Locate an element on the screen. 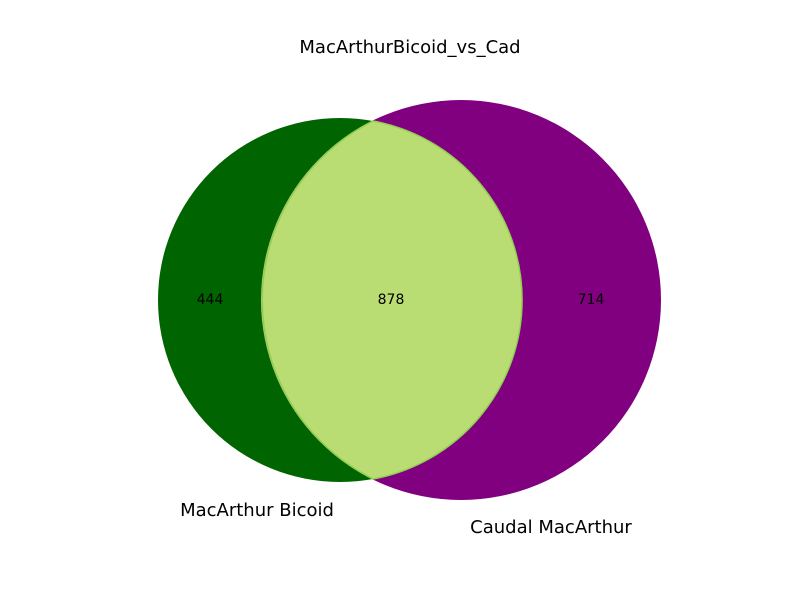  set-b-only-count: 714 is located at coordinates (591, 300).